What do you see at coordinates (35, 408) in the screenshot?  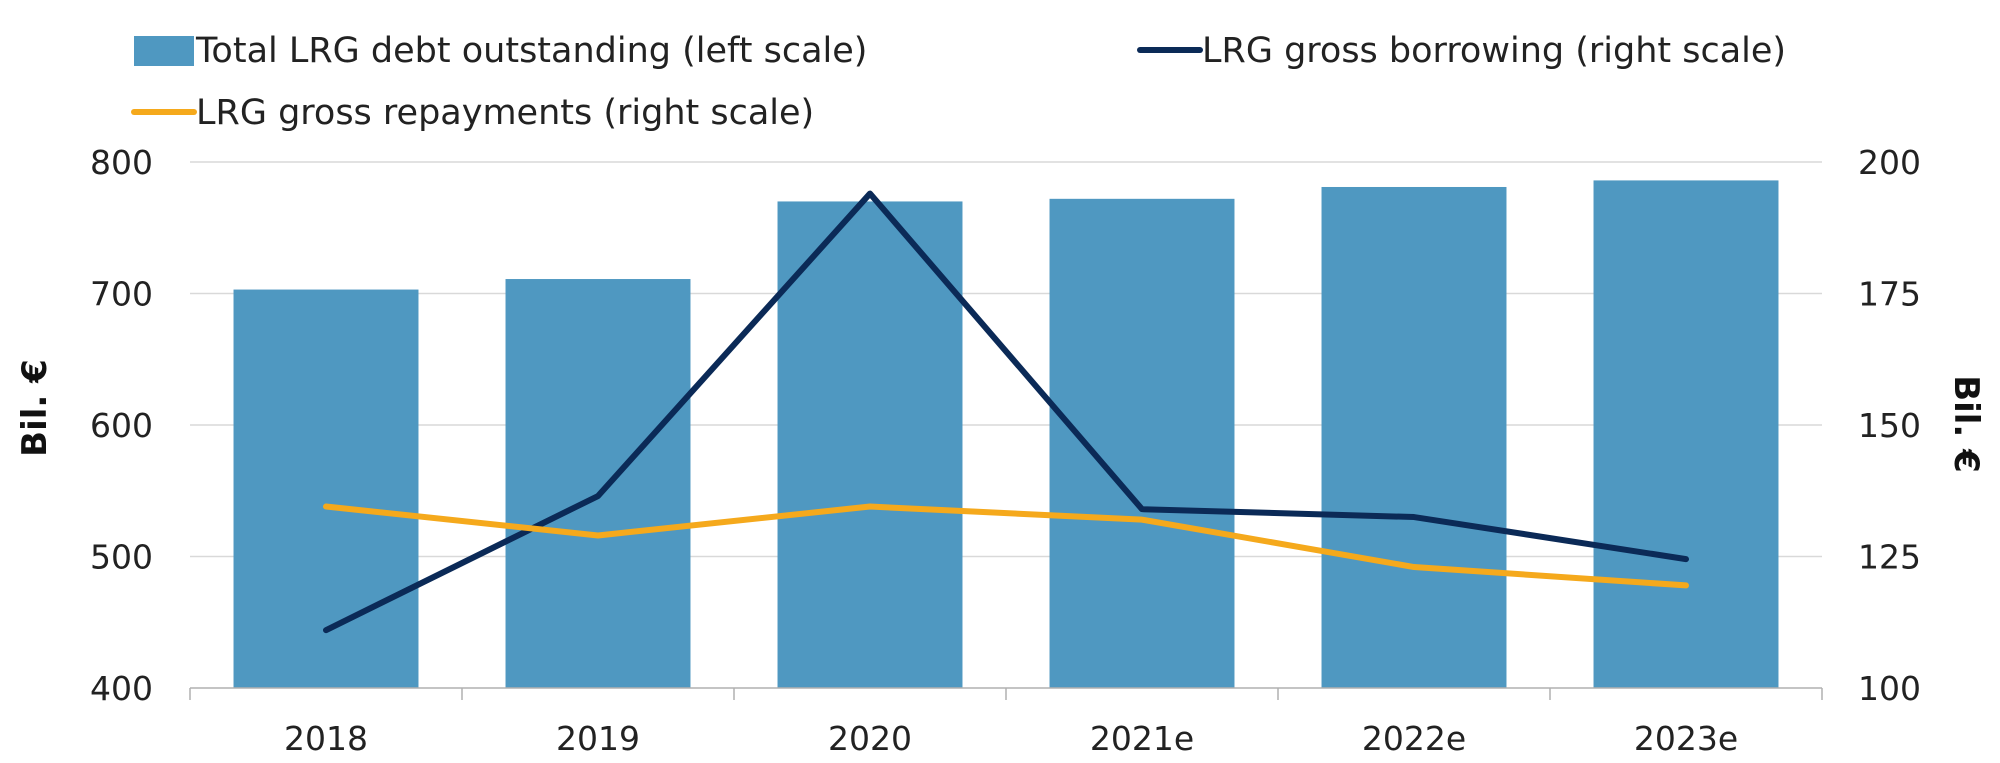 I see `y-axis-left-title: Bil. €` at bounding box center [35, 408].